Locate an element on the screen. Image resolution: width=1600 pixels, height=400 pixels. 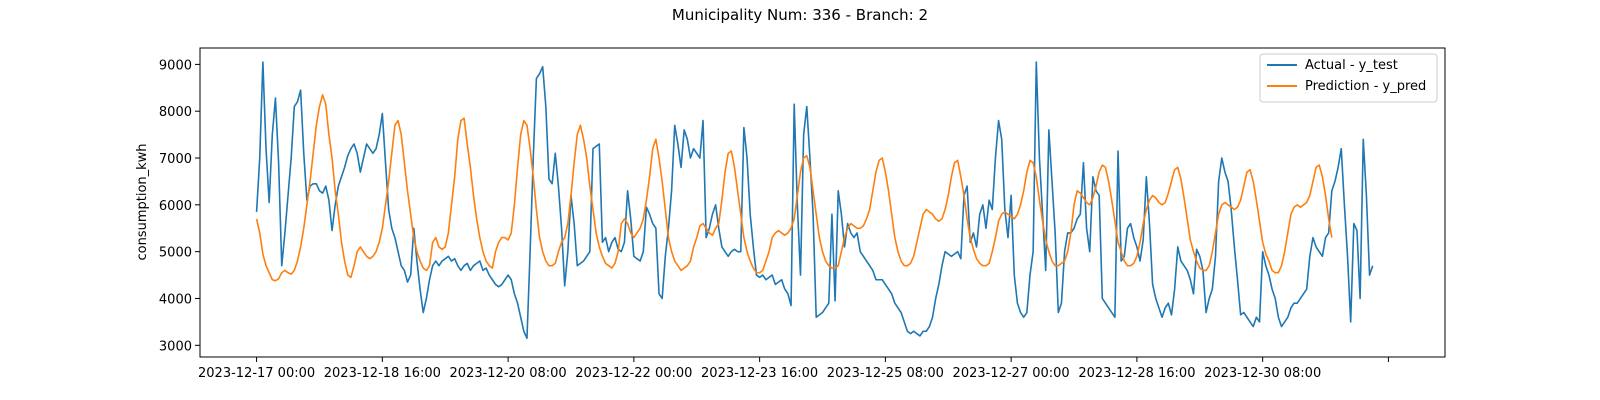
legend: Actual - y_test Prediction - y_pred is located at coordinates (1348, 78).